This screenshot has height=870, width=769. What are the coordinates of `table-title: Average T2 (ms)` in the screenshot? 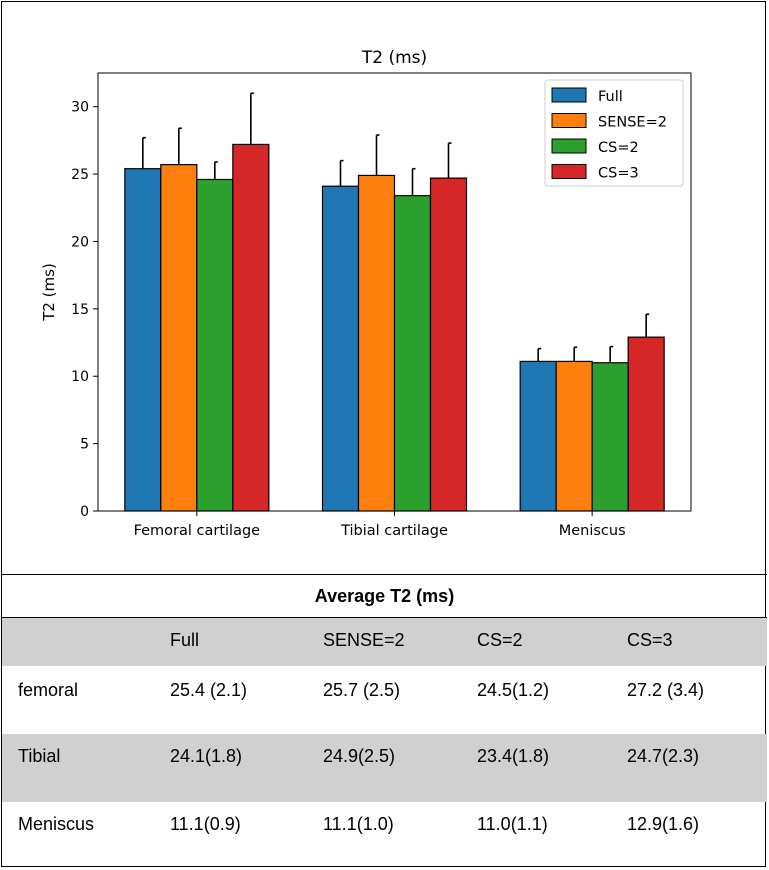 It's located at (384, 596).